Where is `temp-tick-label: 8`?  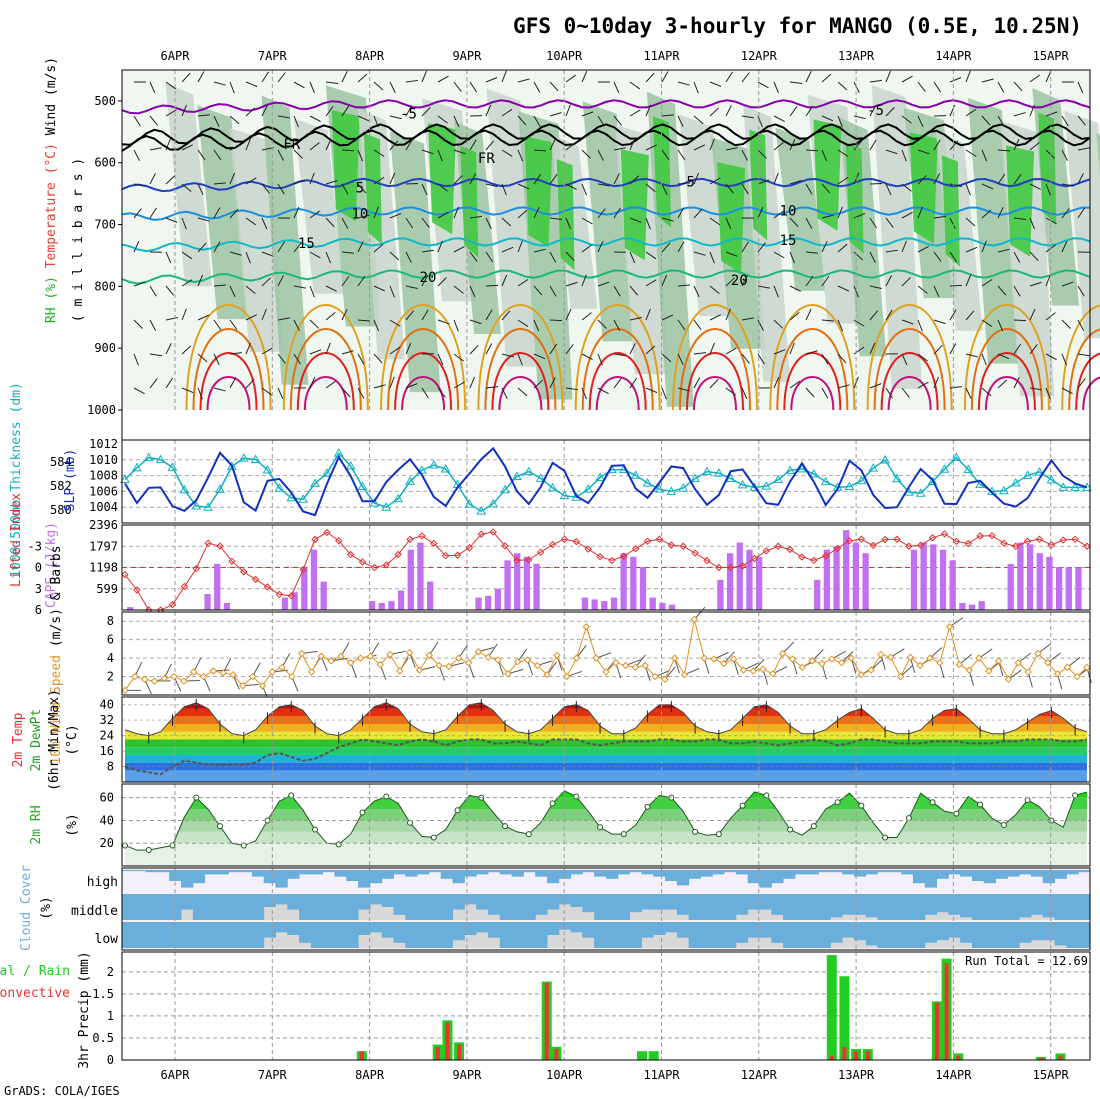 temp-tick-label: 8 is located at coordinates (110, 767).